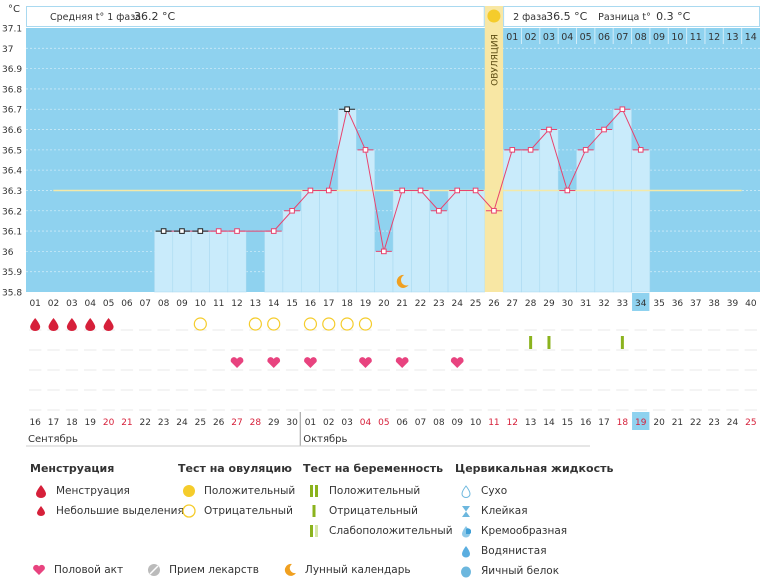  What do you see at coordinates (566, 16) in the screenshot?
I see `phase2-value: 36.5 °C` at bounding box center [566, 16].